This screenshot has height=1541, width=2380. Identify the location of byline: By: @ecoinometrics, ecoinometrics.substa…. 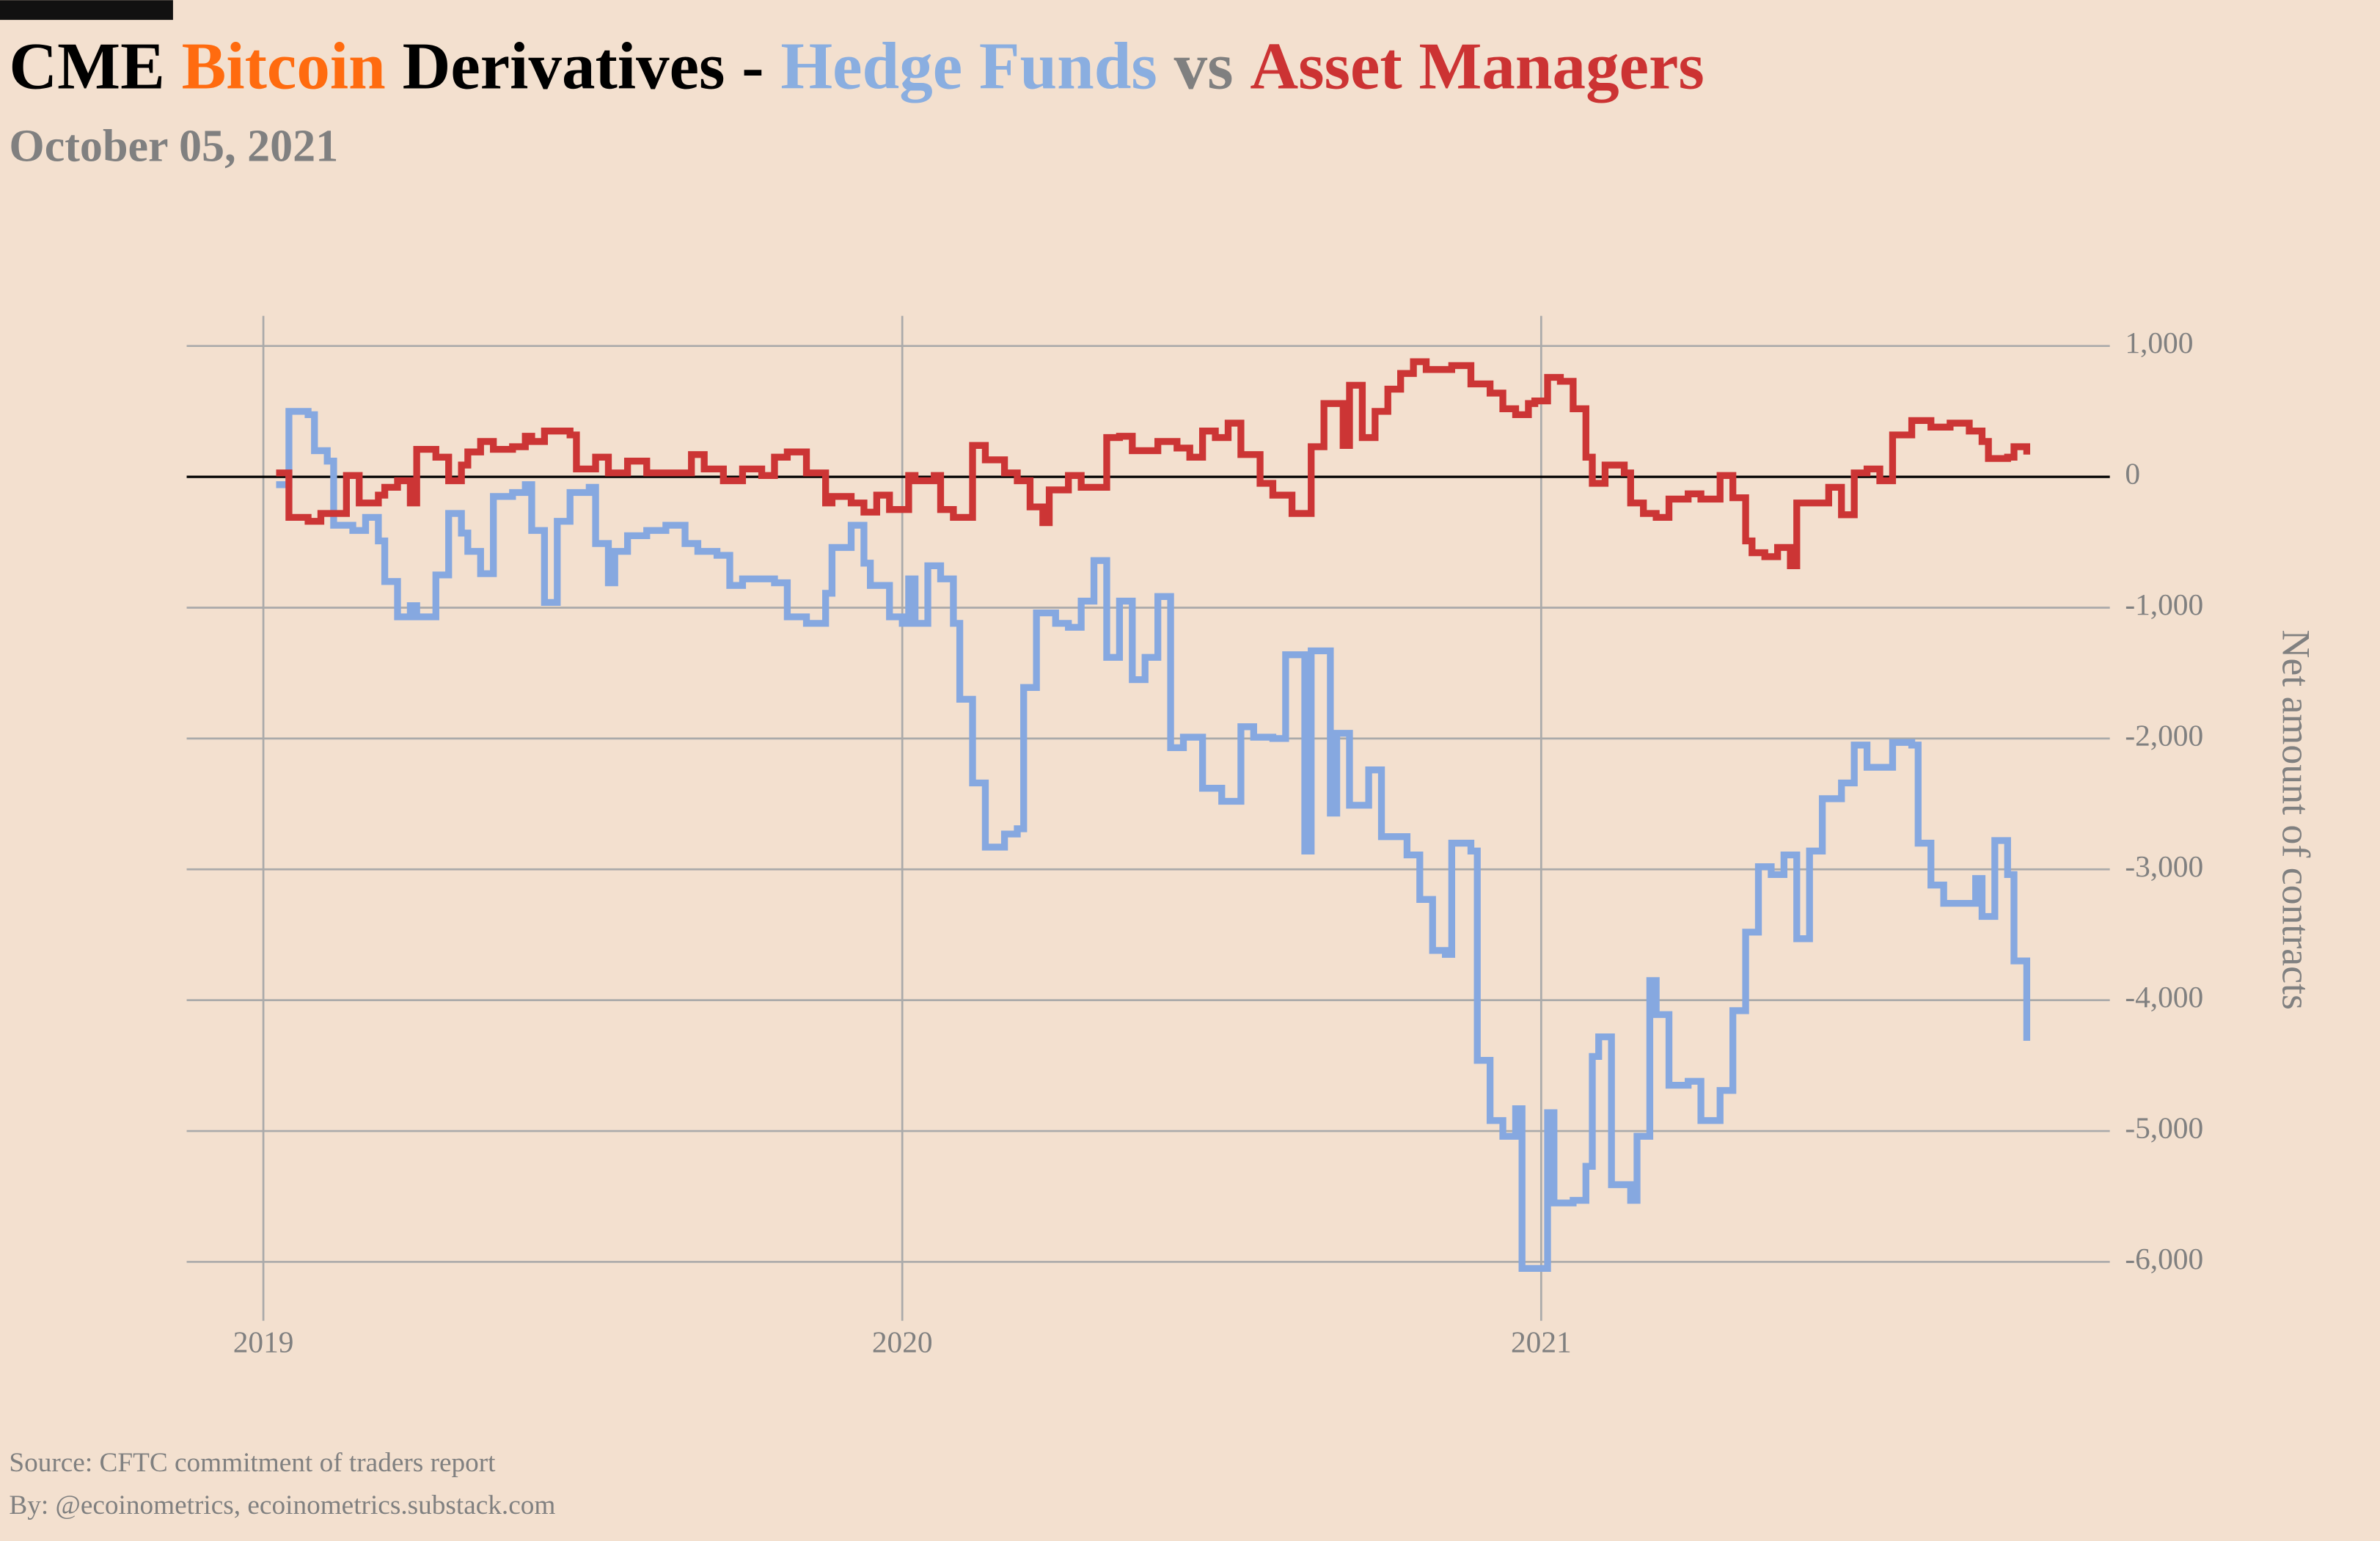
(282, 1505).